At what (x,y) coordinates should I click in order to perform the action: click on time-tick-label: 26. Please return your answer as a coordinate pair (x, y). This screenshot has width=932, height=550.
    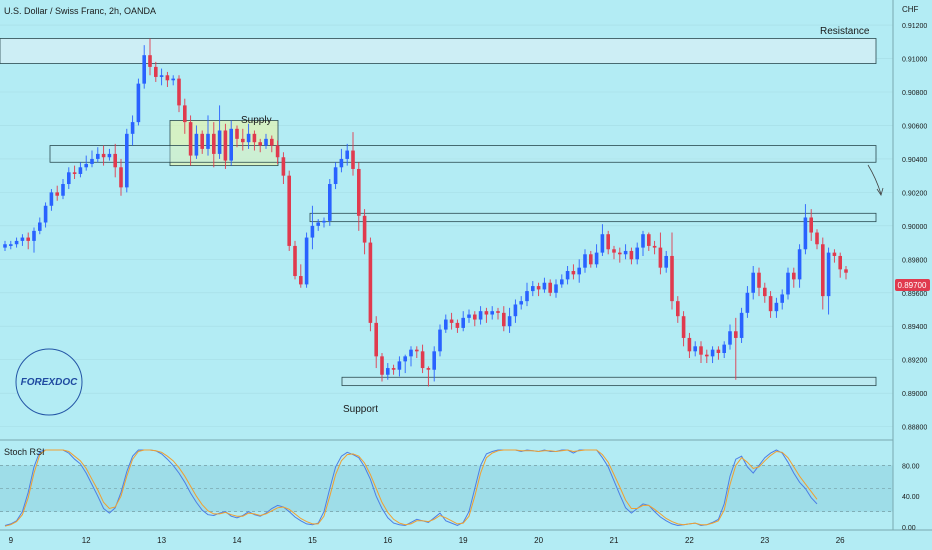
    Looking at the image, I should click on (840, 540).